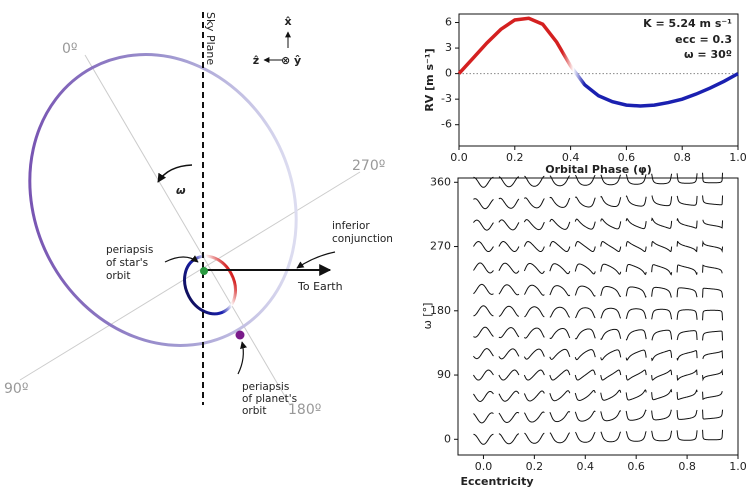  What do you see at coordinates (687, 466) in the screenshot?
I see `x-tick-label: 0.8` at bounding box center [687, 466].